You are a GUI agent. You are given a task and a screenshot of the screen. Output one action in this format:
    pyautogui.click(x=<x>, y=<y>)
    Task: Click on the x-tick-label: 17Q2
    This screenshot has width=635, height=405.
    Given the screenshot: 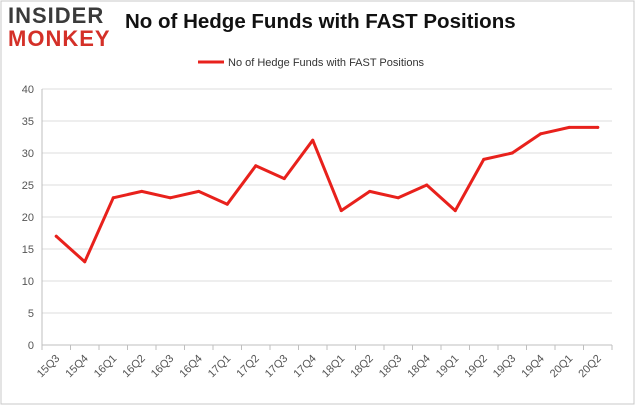 What is the action you would take?
    pyautogui.click(x=248, y=367)
    